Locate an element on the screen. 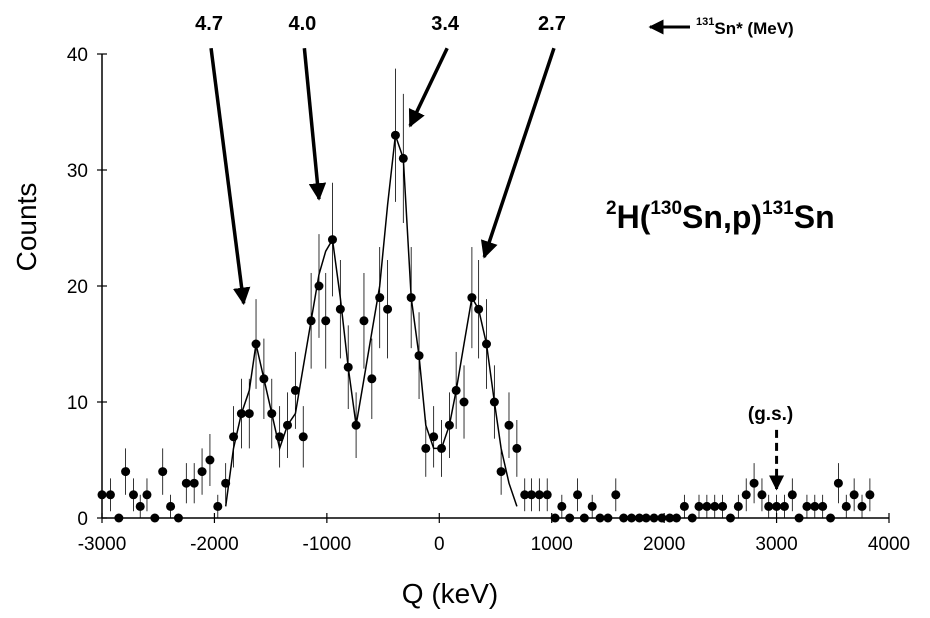 The height and width of the screenshot is (618, 930). y-tick-label: 20 is located at coordinates (77, 287).